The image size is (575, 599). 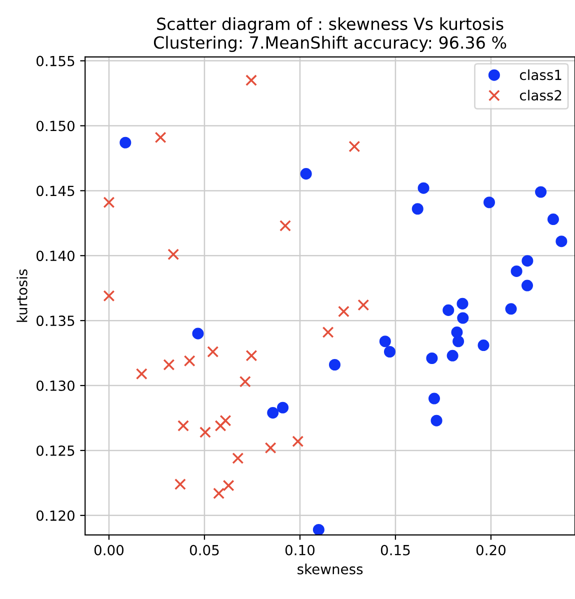 What do you see at coordinates (55, 256) in the screenshot?
I see `y-tick-label: 0.140` at bounding box center [55, 256].